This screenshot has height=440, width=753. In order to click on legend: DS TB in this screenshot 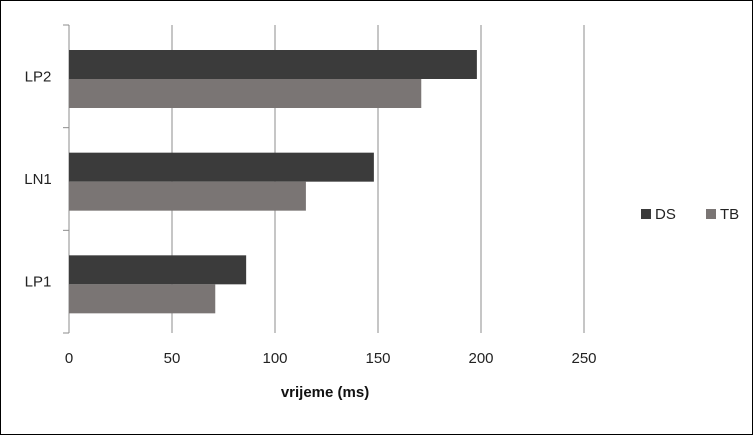, I will do `click(690, 214)`.